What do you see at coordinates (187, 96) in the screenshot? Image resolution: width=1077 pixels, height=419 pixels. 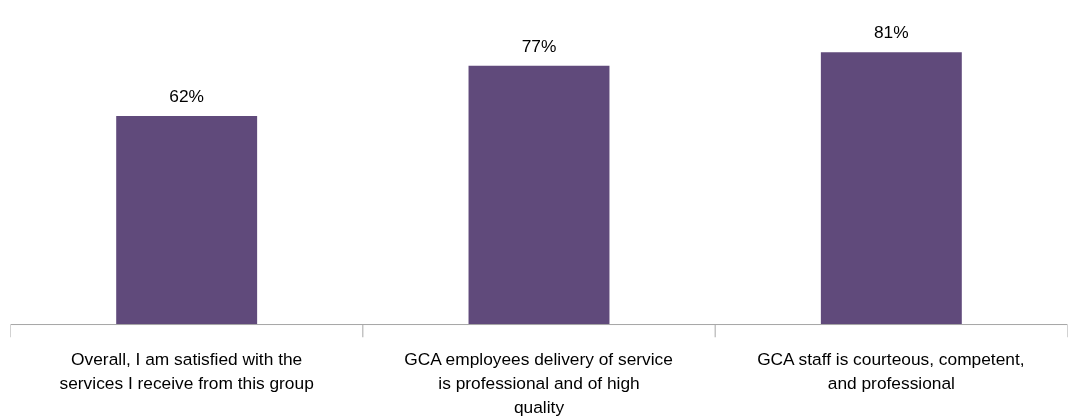 I see `data-label: 62%` at bounding box center [187, 96].